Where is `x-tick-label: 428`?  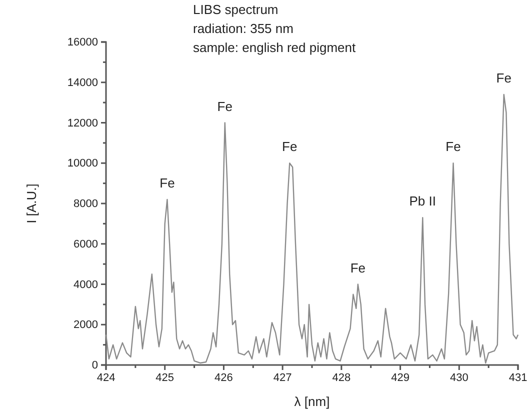
x-tick-label: 428 is located at coordinates (341, 378).